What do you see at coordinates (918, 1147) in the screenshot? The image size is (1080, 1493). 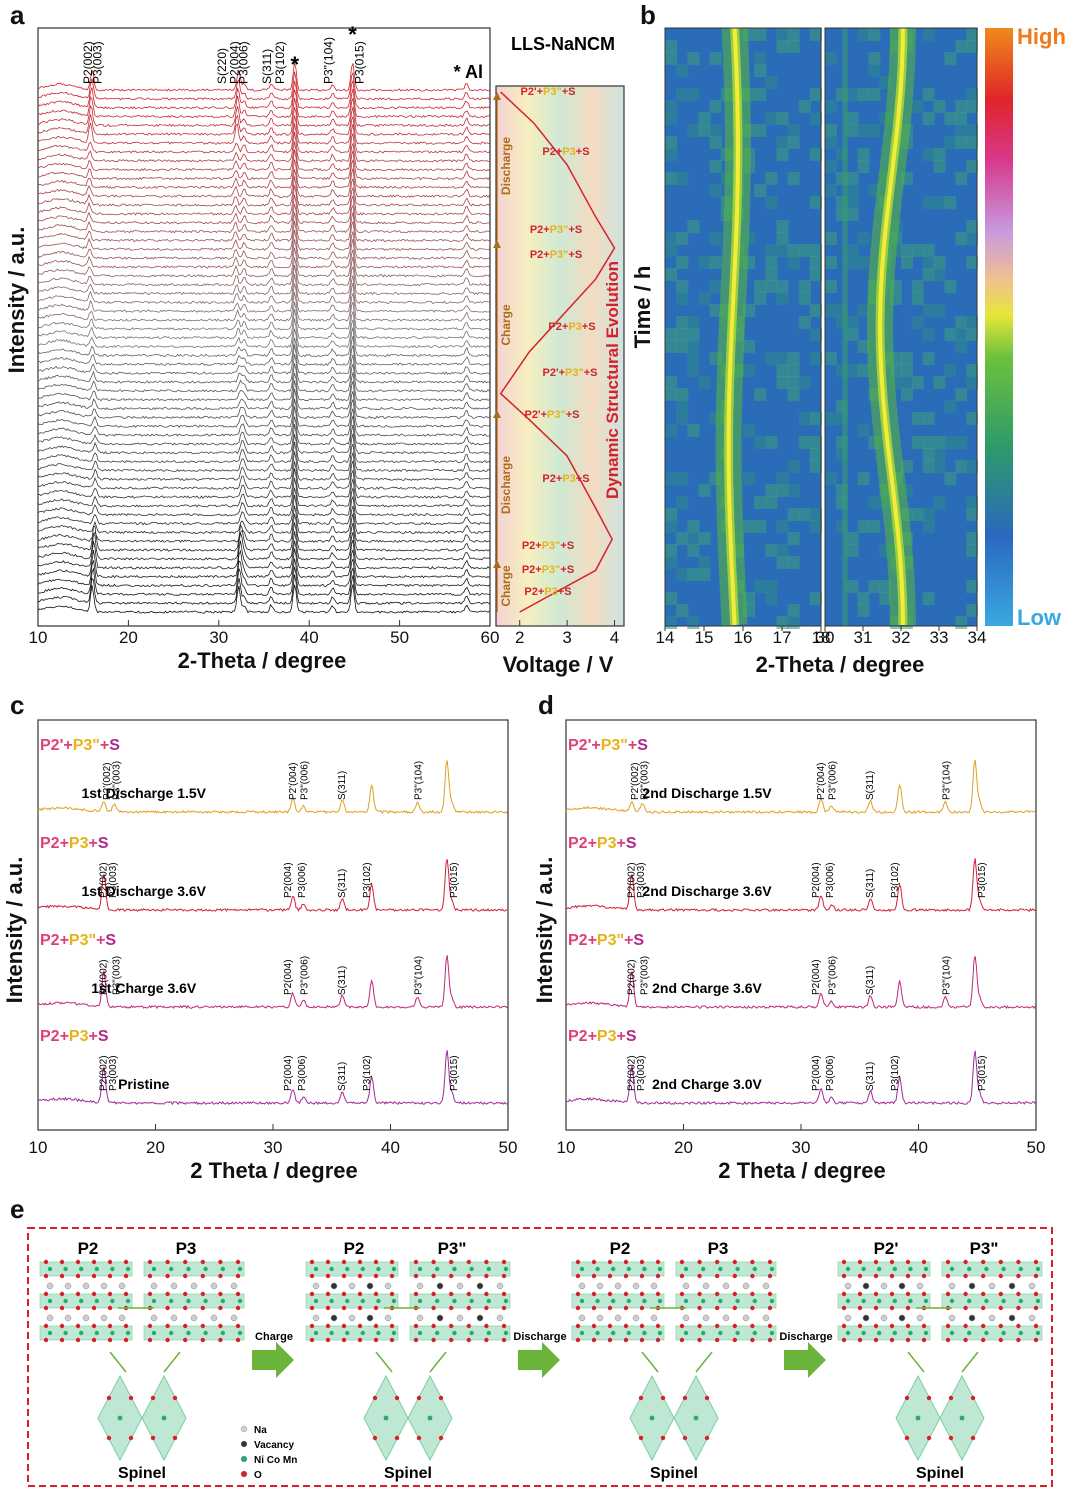 I see `xtick-label: 40` at bounding box center [918, 1147].